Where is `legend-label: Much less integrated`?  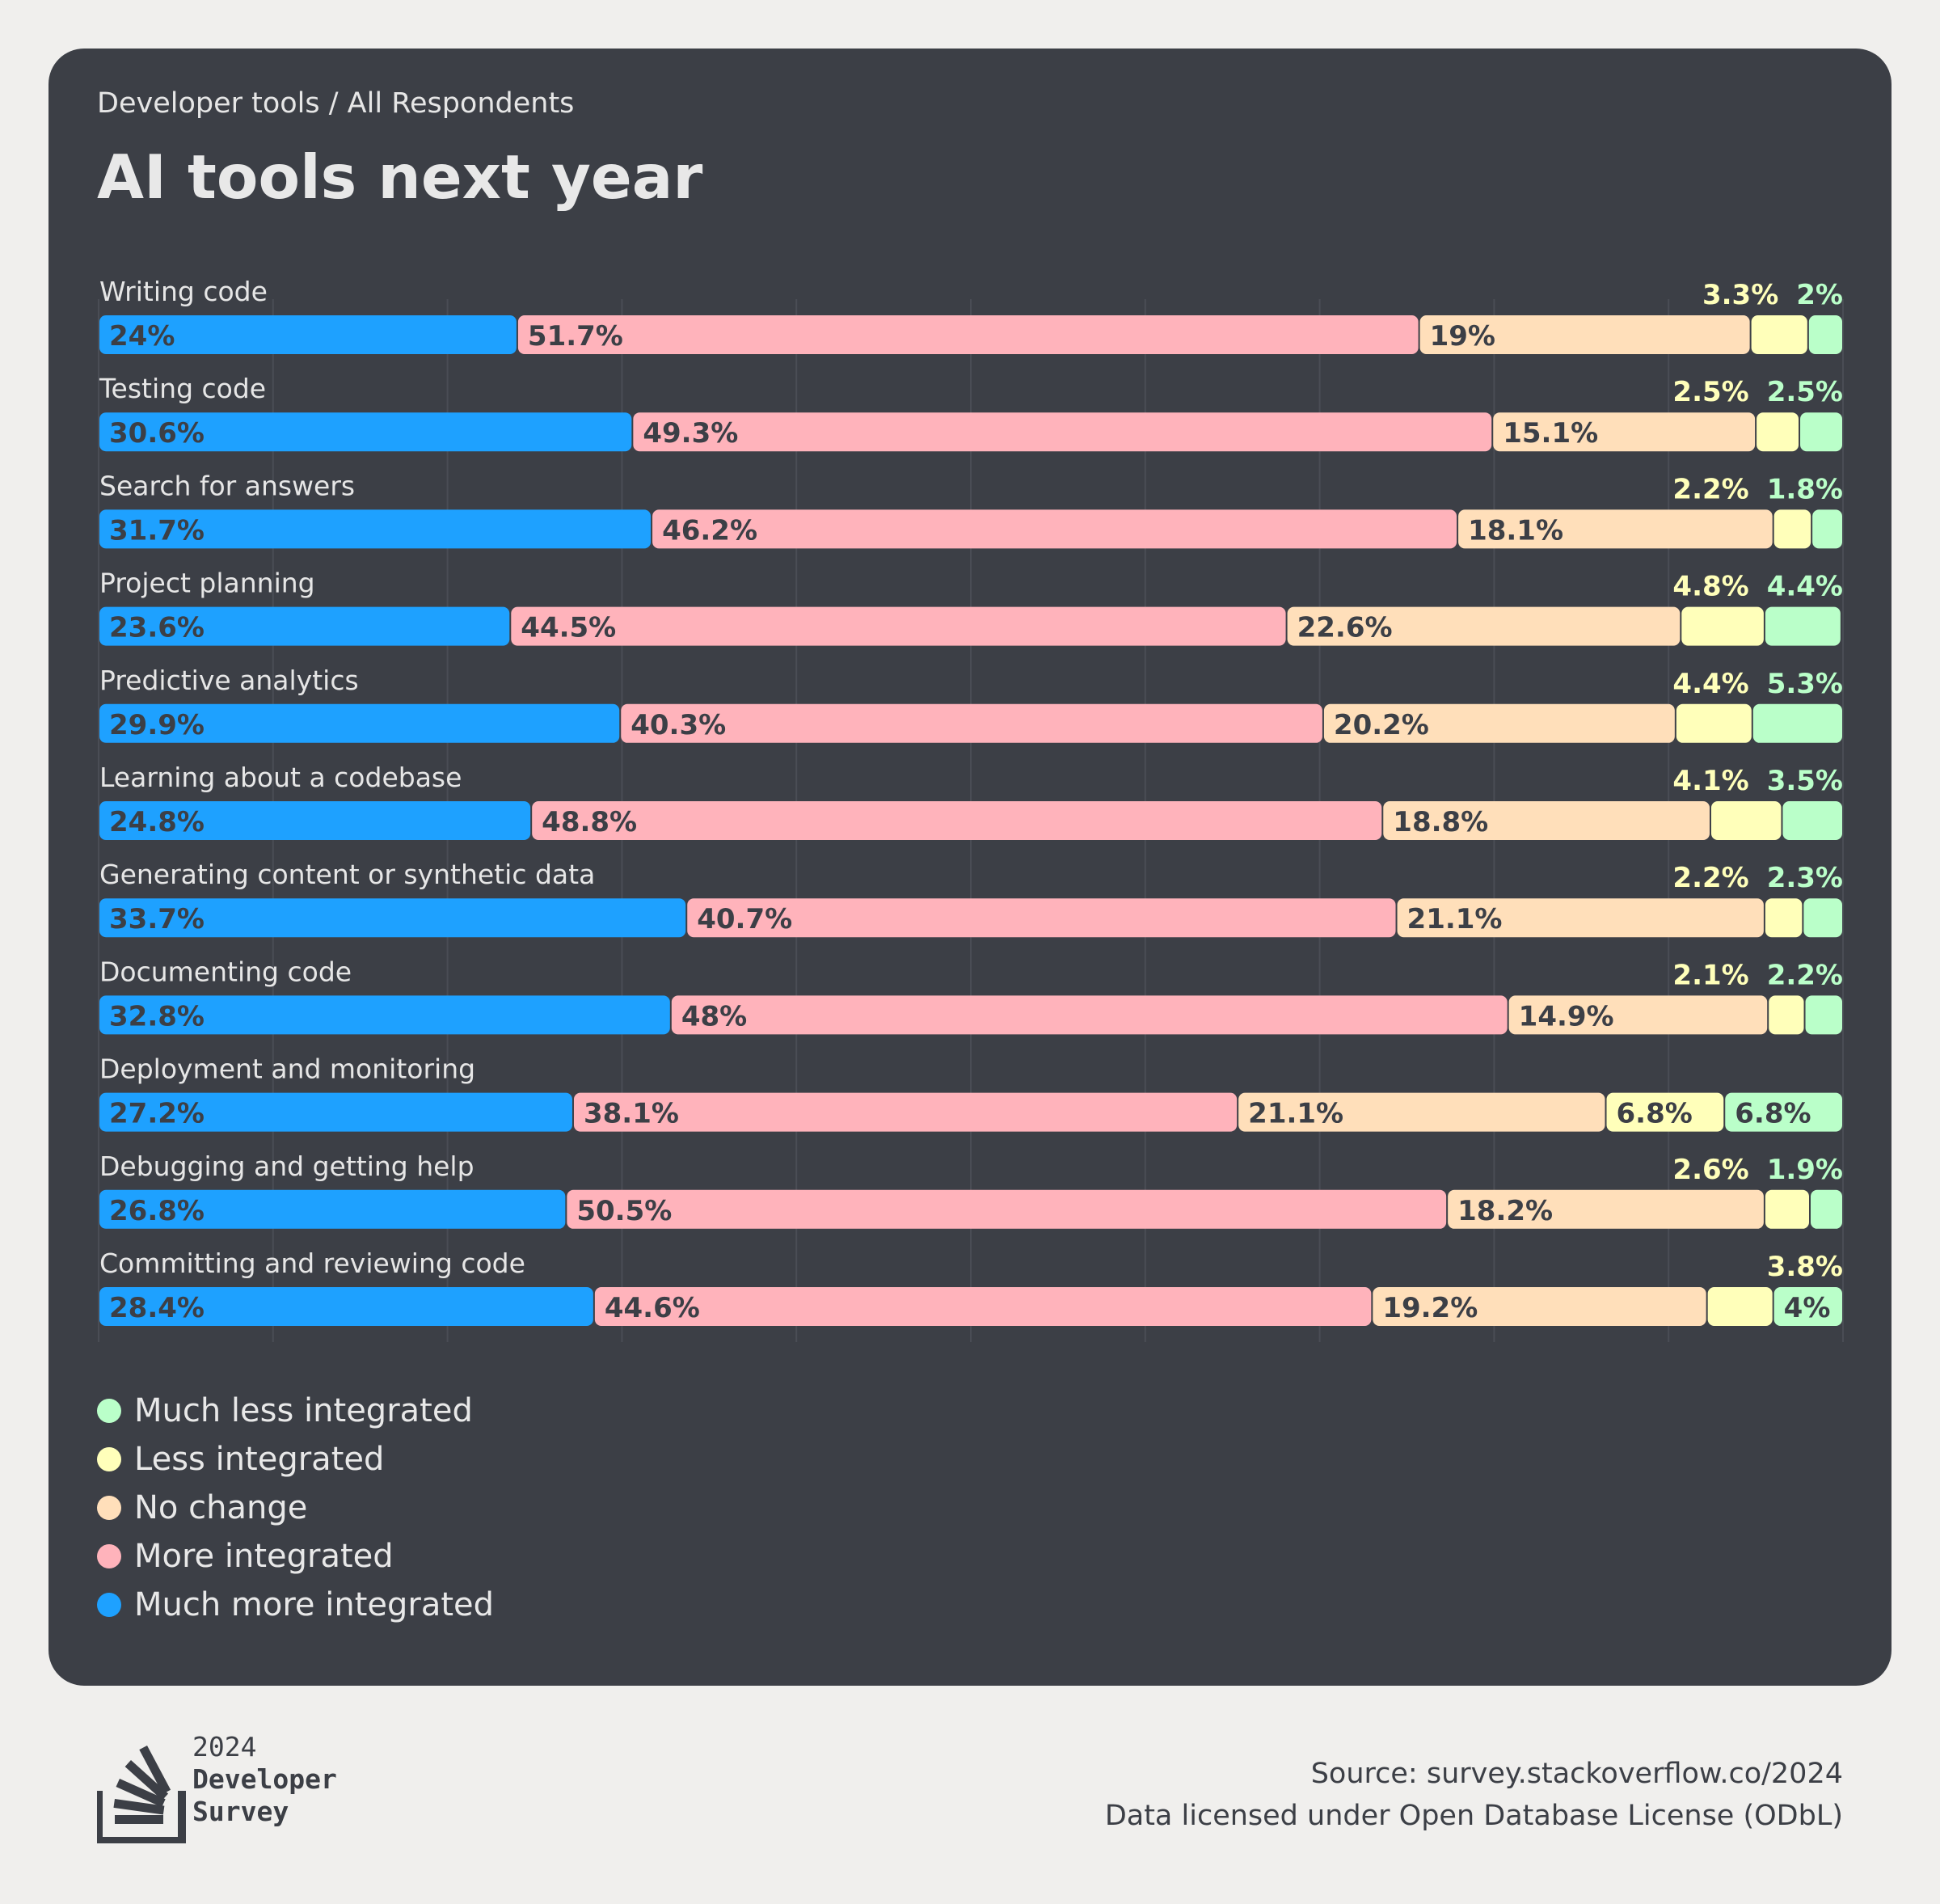 legend-label: Much less integrated is located at coordinates (303, 1411).